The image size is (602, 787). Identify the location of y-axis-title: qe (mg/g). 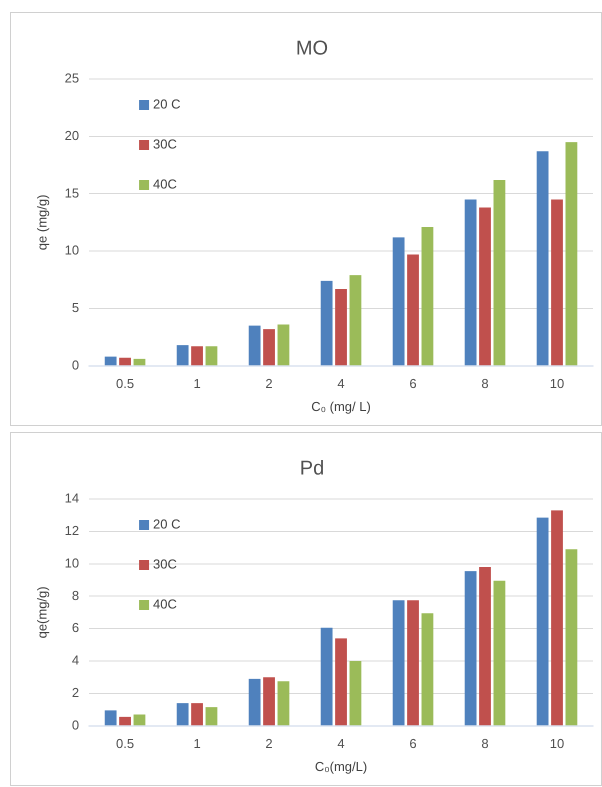
(42, 222).